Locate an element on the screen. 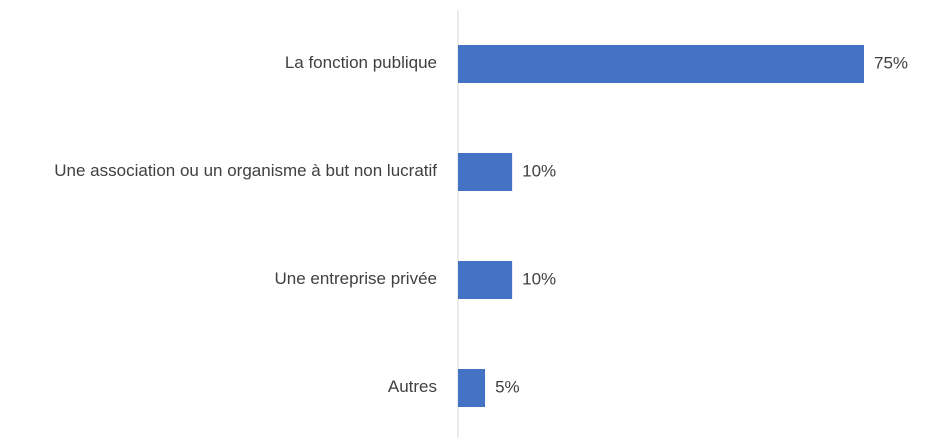 The width and height of the screenshot is (926, 438). category-label: La fonction publique is located at coordinates (361, 62).